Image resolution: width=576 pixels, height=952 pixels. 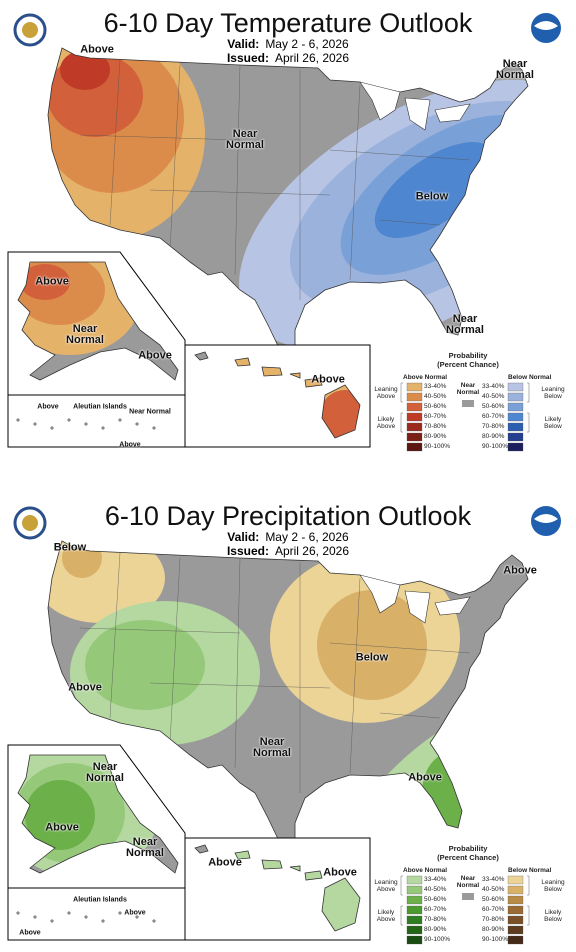 What do you see at coordinates (468, 857) in the screenshot?
I see `legend-subtitle: (Percent Chance)` at bounding box center [468, 857].